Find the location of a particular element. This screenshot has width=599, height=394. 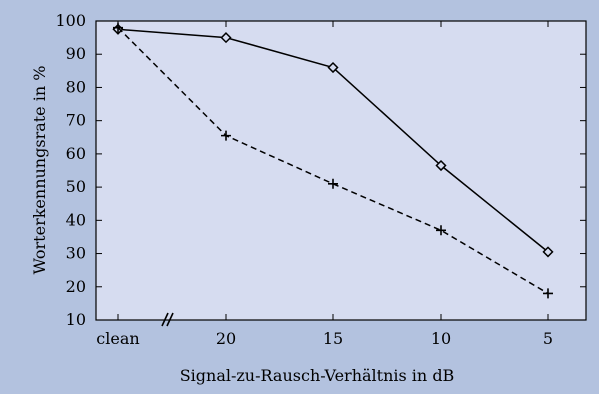

y-tick-label: 40 is located at coordinates (76, 219).